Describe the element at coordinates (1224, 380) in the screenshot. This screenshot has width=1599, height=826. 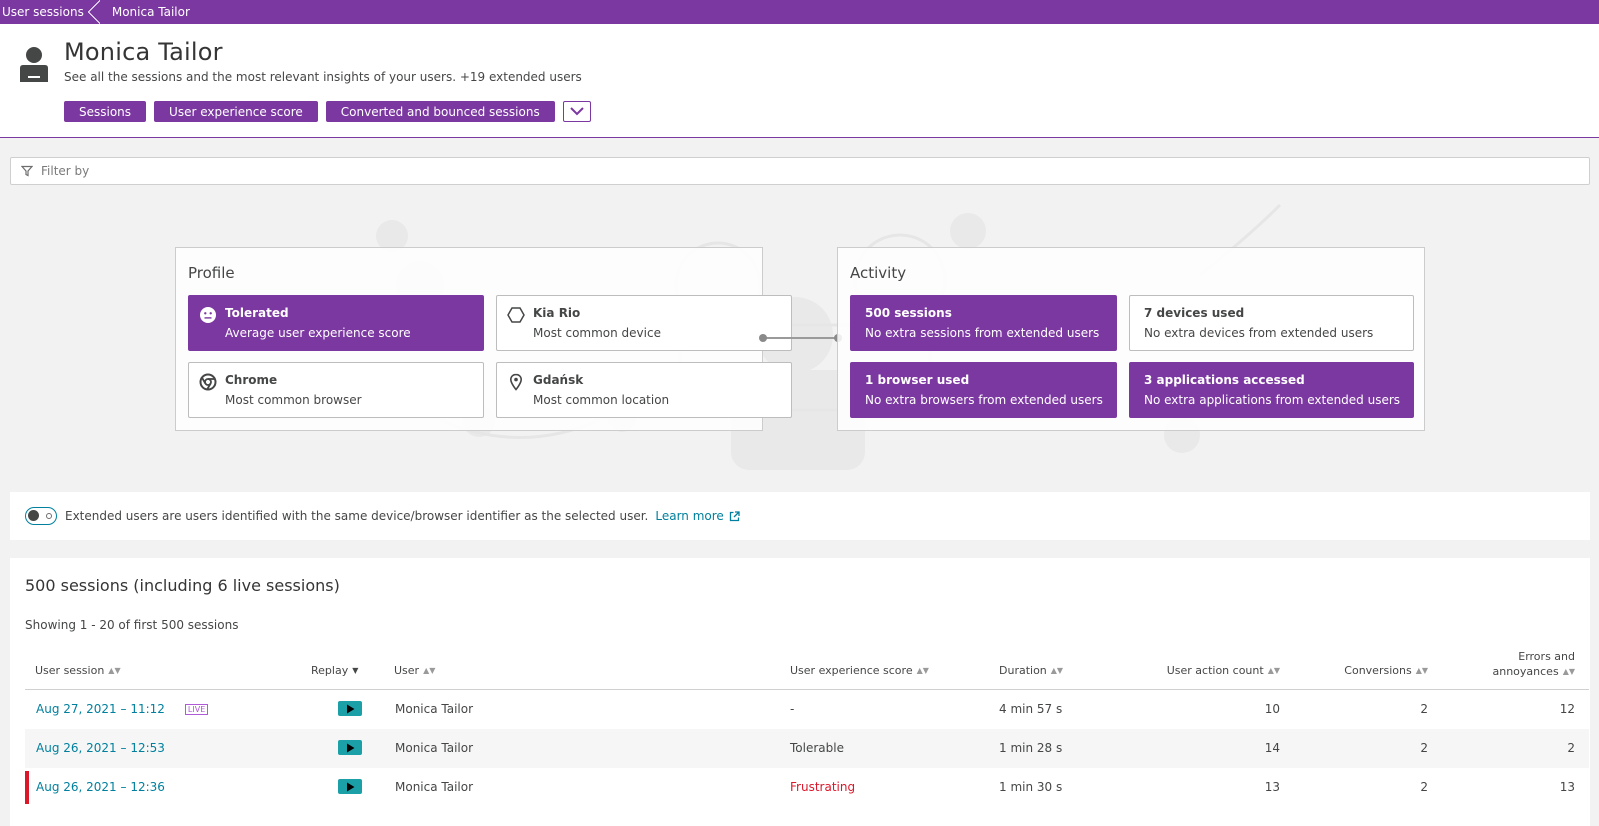
I see `tile-main: 3 applications accessed` at that location.